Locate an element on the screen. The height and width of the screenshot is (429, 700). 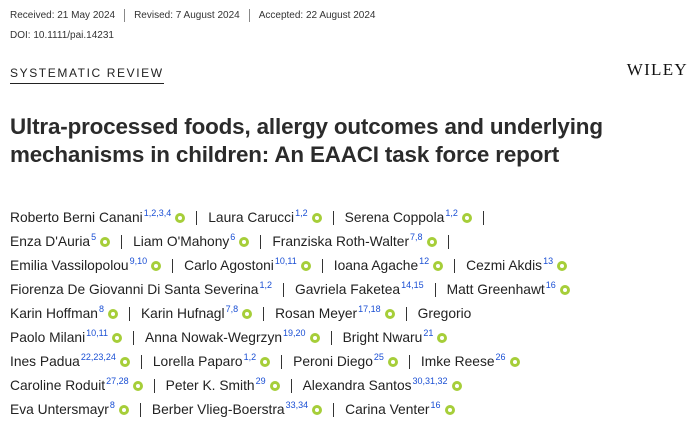
author: Eva Untersmayr 8 is located at coordinates (69, 410).